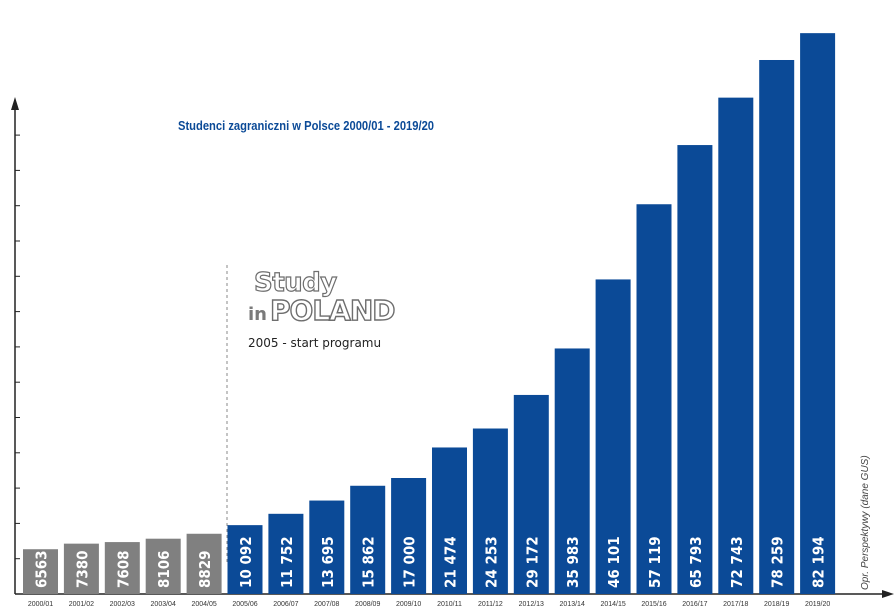 The width and height of the screenshot is (896, 611). Describe the element at coordinates (653, 604) in the screenshot. I see `x-tick-label: 2015/16` at that location.